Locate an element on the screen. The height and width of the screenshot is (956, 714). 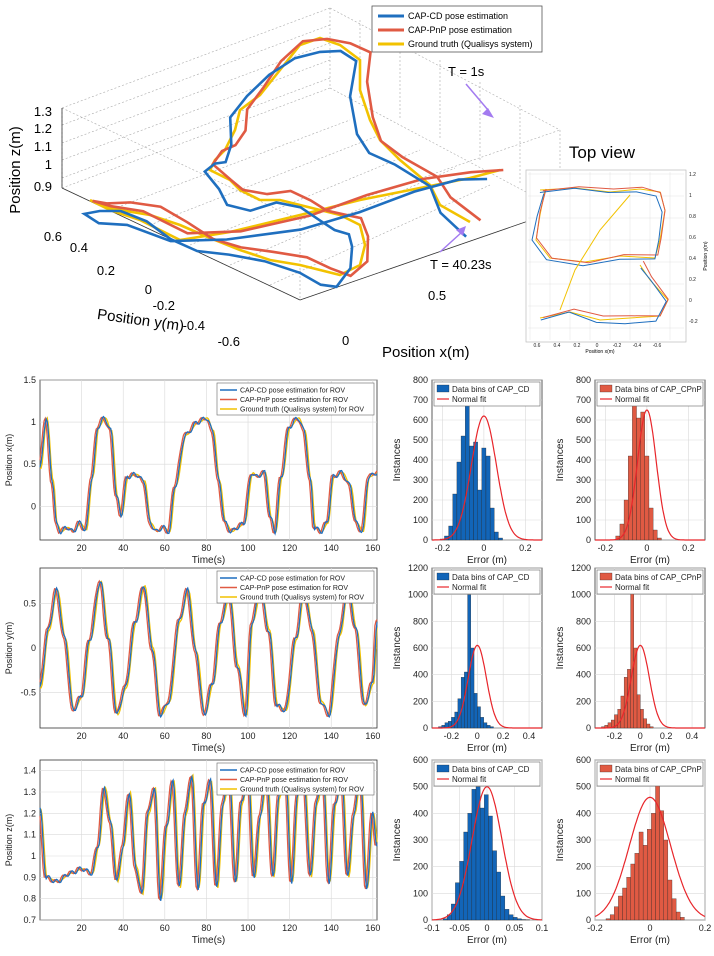
top-view-xtick: 0.2 is located at coordinates (577, 346).